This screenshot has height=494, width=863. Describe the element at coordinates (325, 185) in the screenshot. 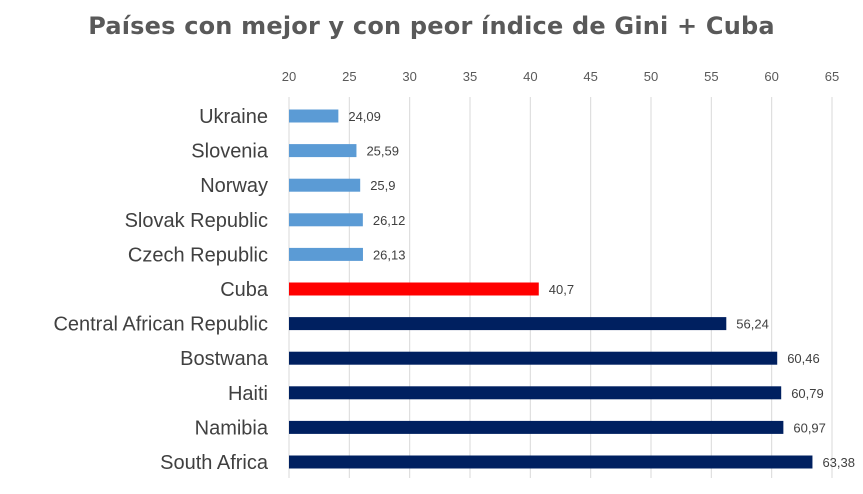

I see `bar-norway` at that location.